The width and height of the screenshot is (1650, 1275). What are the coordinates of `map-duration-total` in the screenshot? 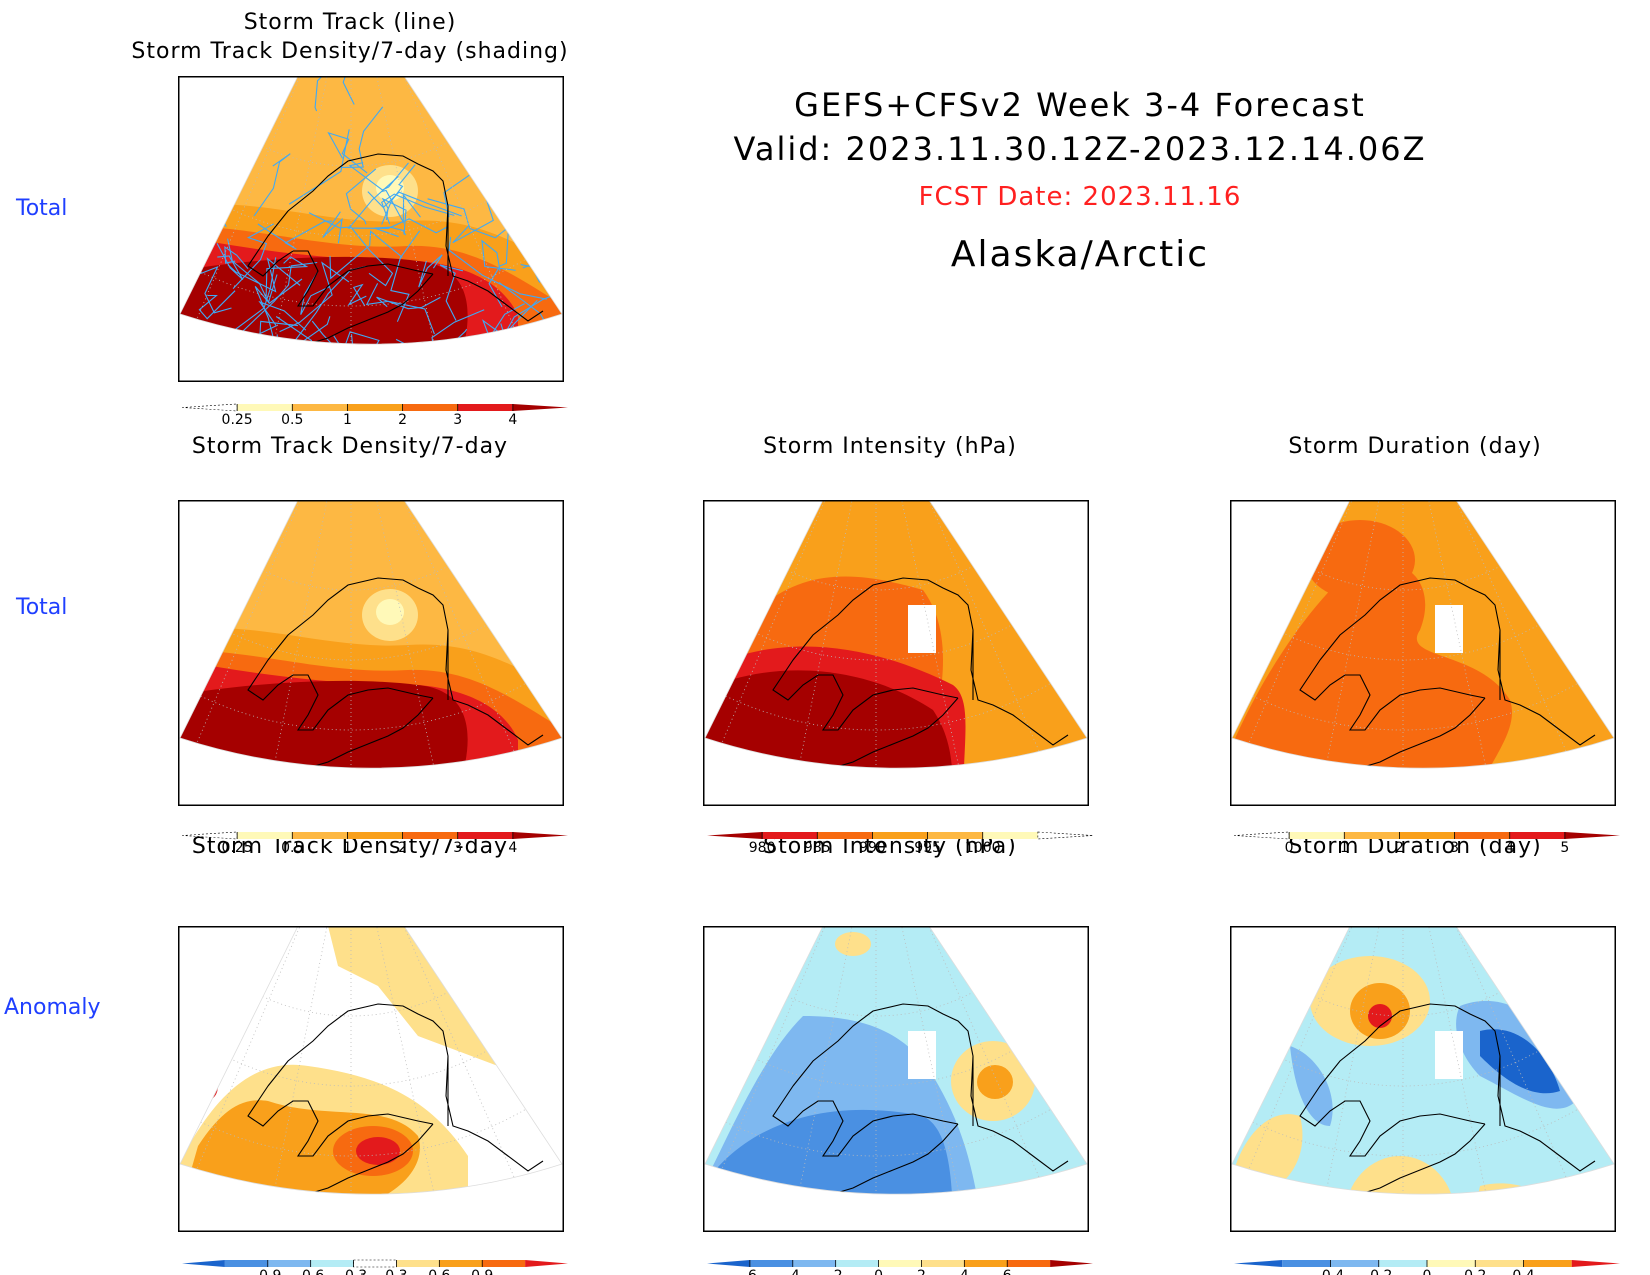 It's located at (1423, 653).